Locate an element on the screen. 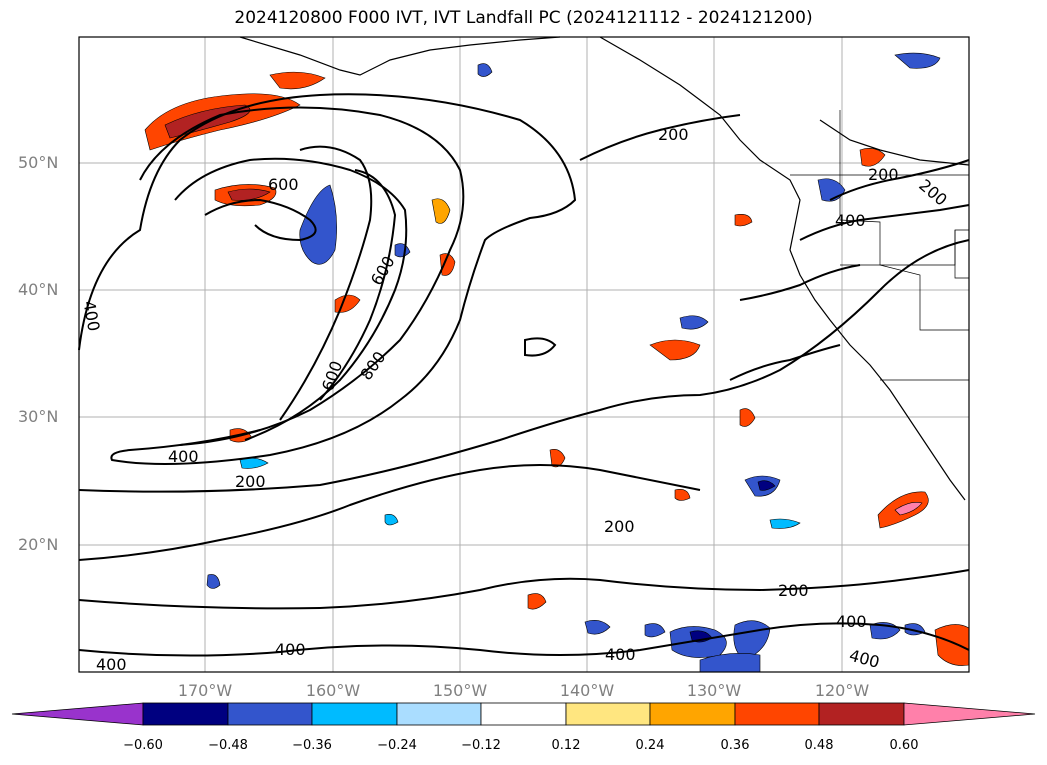 The width and height of the screenshot is (1047, 765). lon-label: 150°W is located at coordinates (460, 690).